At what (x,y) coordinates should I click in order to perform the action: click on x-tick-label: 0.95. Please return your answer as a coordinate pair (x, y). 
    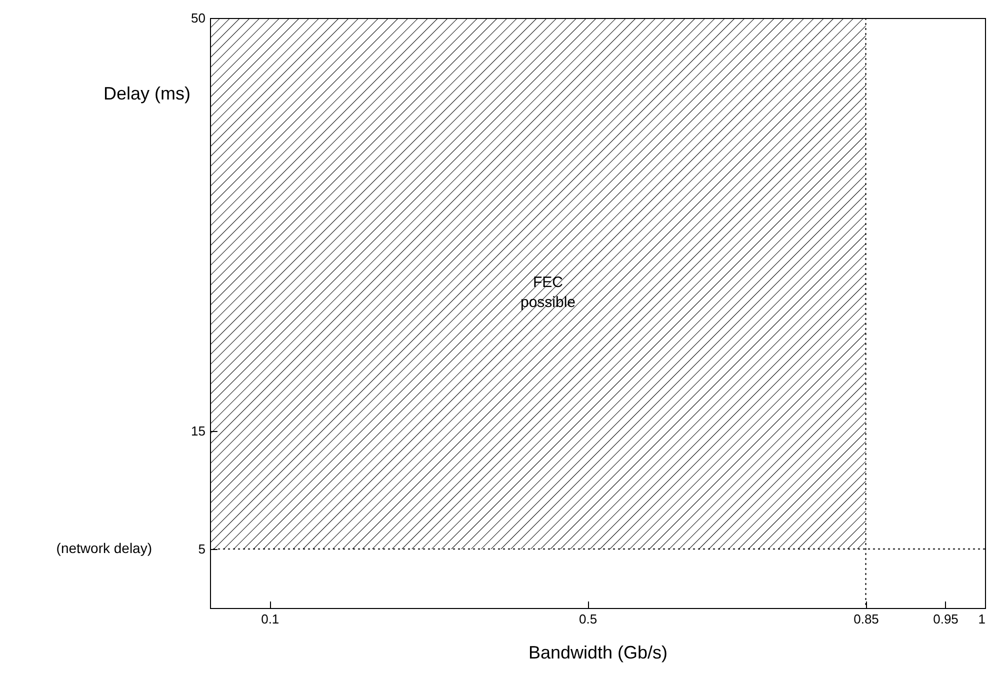
    Looking at the image, I should click on (945, 619).